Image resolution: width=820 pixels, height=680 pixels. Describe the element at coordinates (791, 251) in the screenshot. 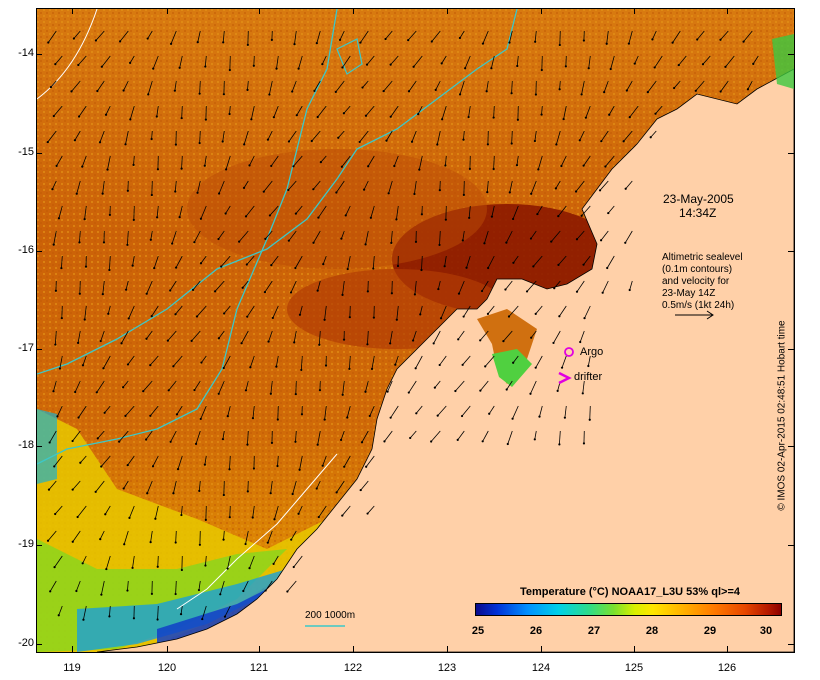

I see `y-tick-mark` at that location.